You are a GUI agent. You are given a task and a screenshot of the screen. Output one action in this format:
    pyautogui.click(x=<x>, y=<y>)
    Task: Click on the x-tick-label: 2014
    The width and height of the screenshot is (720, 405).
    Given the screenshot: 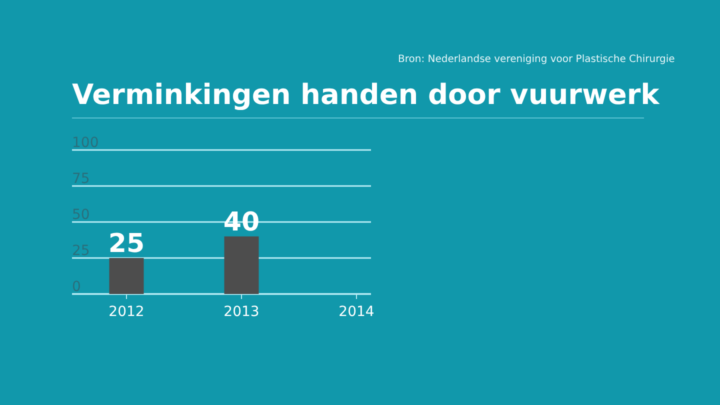 What is the action you would take?
    pyautogui.click(x=356, y=312)
    